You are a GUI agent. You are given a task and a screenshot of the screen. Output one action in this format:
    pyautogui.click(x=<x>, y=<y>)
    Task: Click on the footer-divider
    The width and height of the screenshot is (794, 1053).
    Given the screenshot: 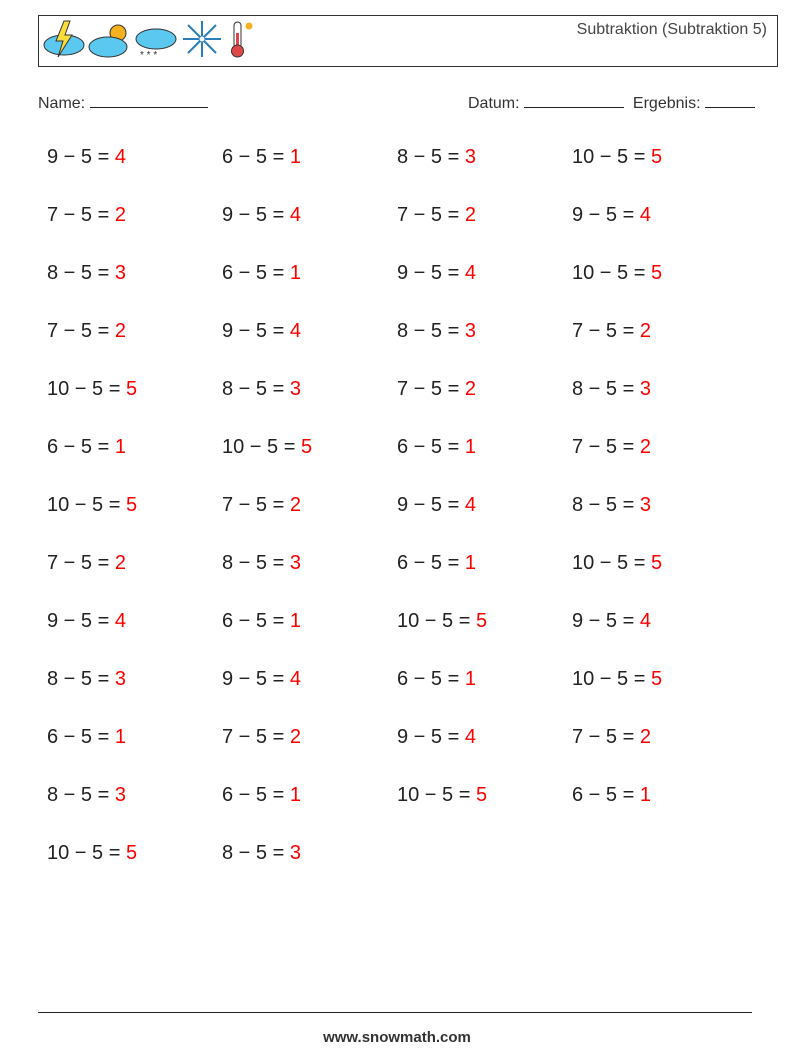 What is the action you would take?
    pyautogui.click(x=395, y=1012)
    